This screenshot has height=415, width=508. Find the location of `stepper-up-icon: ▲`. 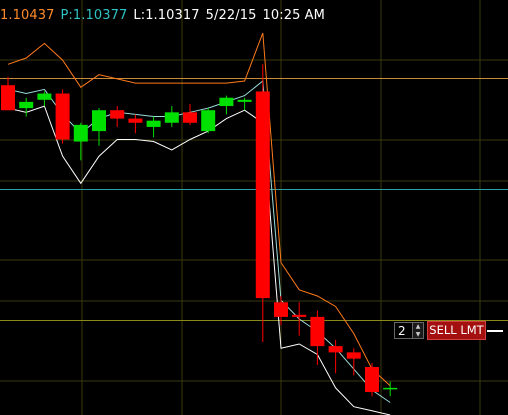

stepper-up-icon: ▲ is located at coordinates (418, 326).